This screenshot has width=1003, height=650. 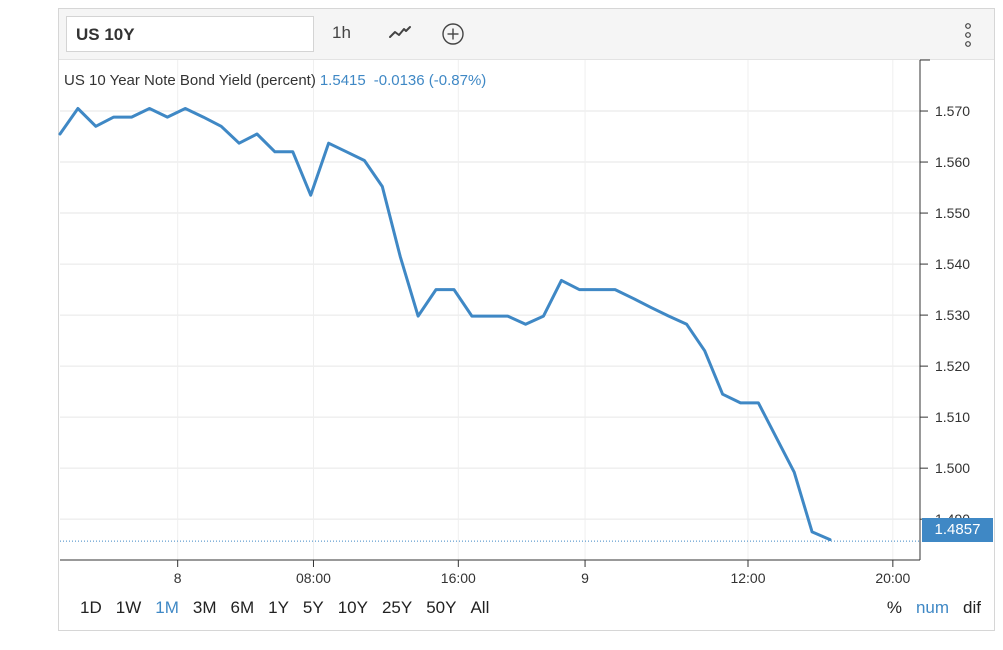 I want to click on legend-name: US 10 Year Note Bond Yield (percent), so click(x=190, y=80).